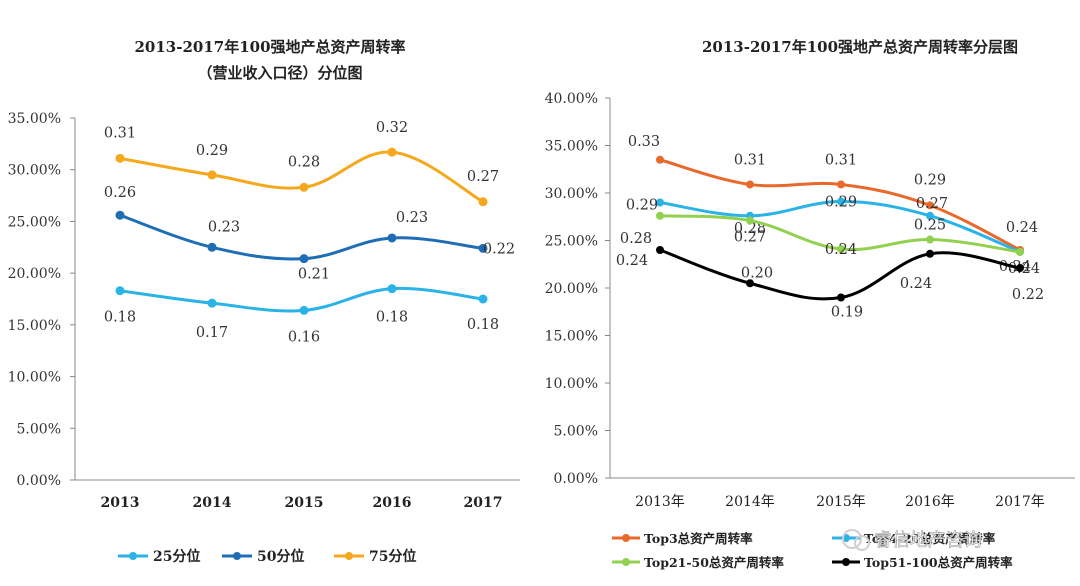 The height and width of the screenshot is (586, 1080). I want to click on right-y-tick-label: 35.00%, so click(571, 147).